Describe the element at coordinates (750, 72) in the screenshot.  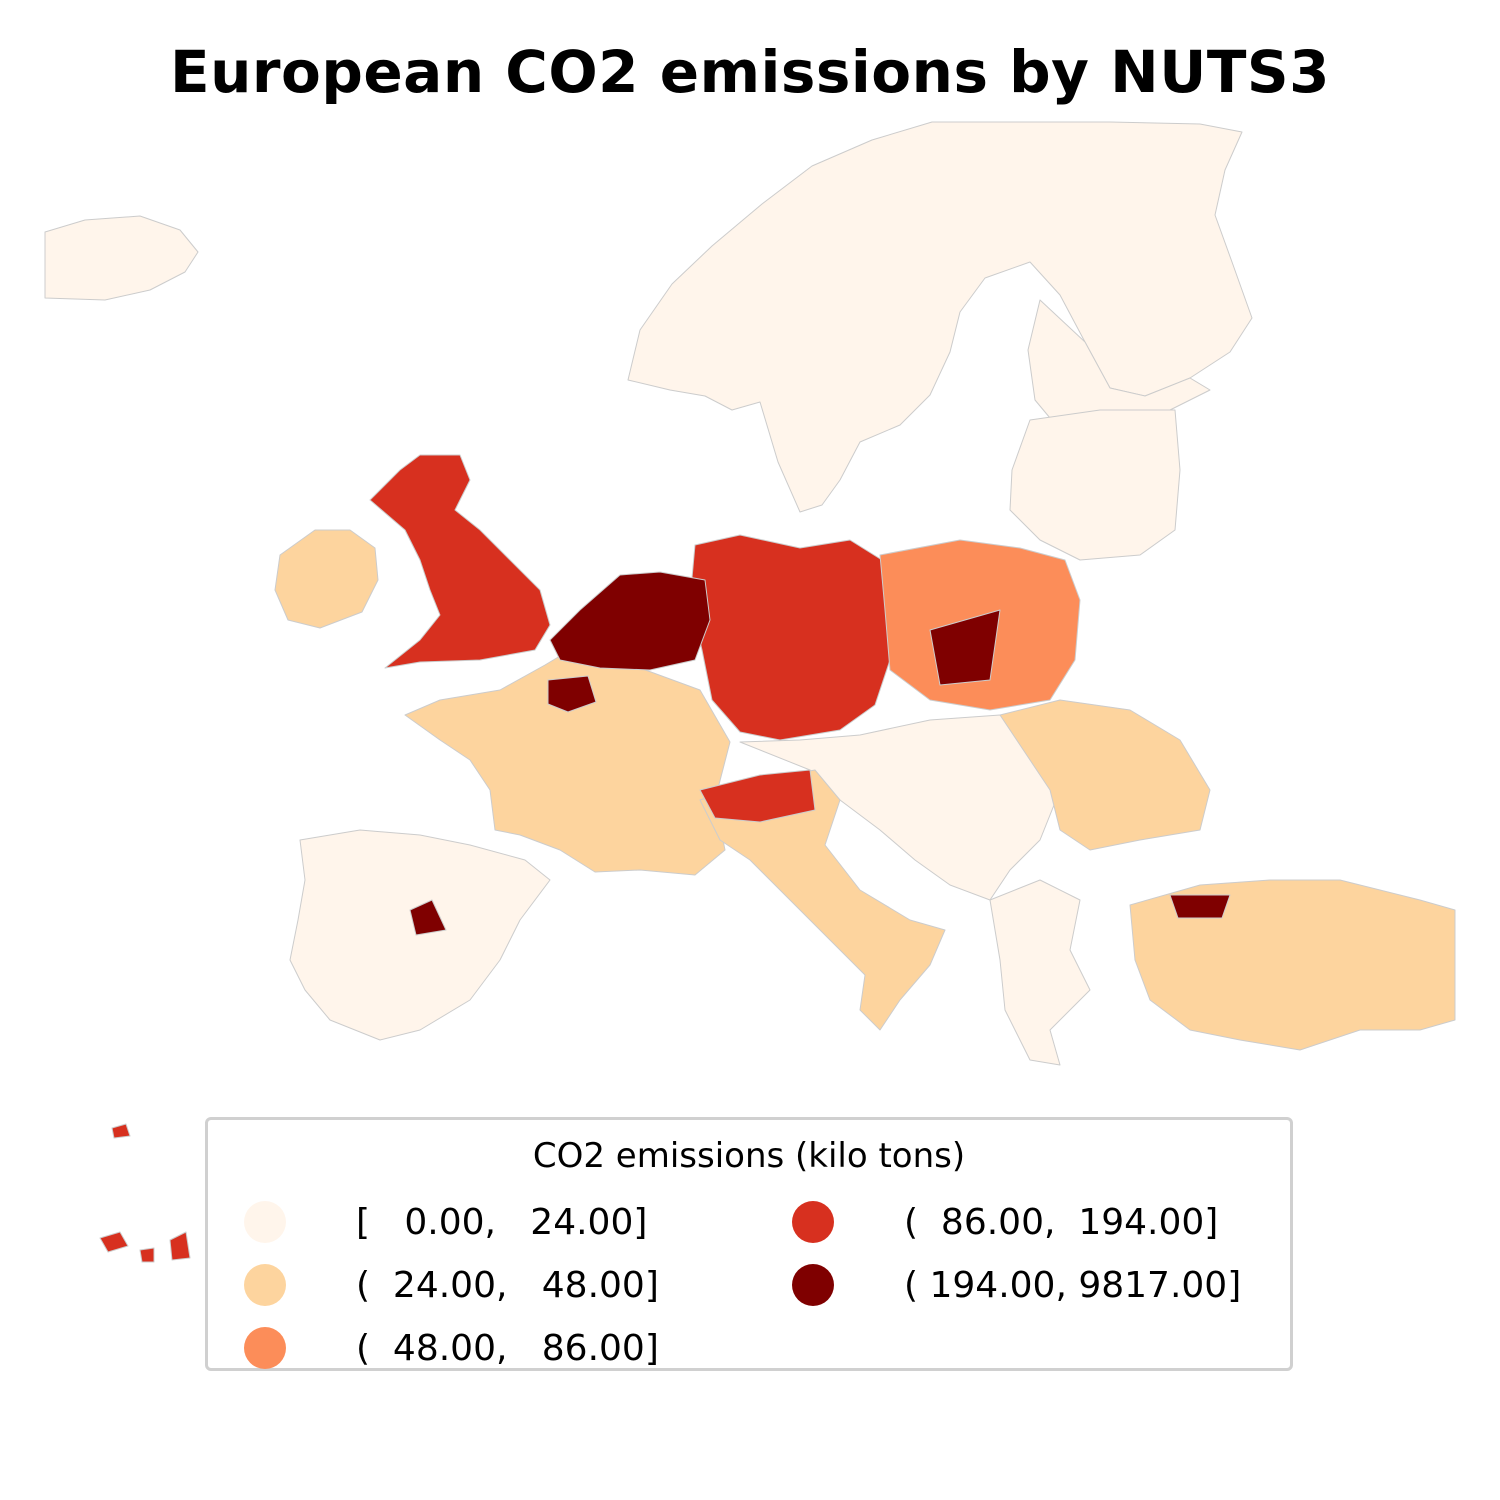
I see `map-title: European CO2 emissions by NUTS3` at that location.